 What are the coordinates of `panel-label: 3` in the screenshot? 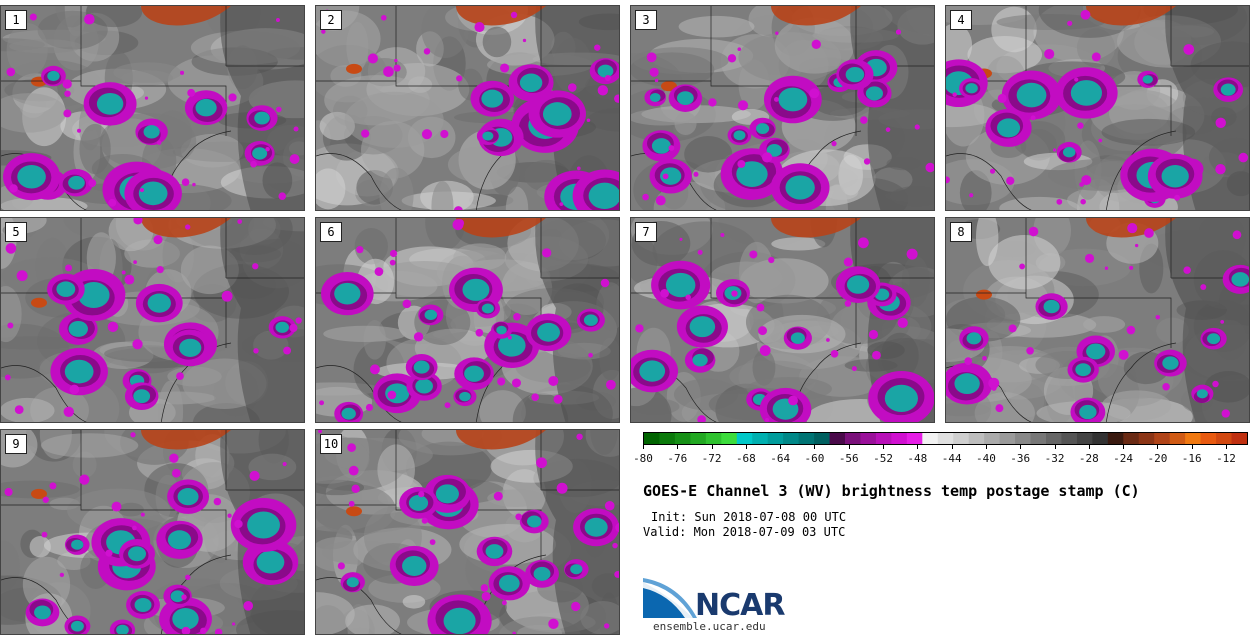 It's located at (646, 20).